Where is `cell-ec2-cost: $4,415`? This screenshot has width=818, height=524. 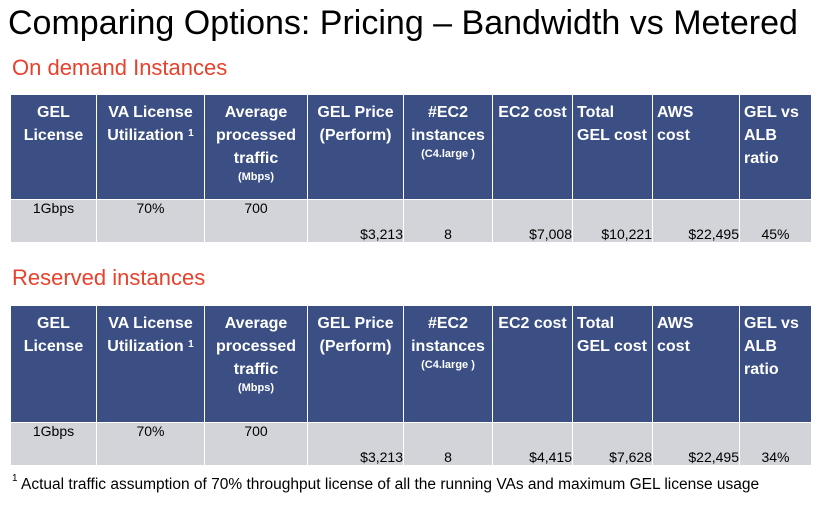
cell-ec2-cost: $4,415 is located at coordinates (532, 444).